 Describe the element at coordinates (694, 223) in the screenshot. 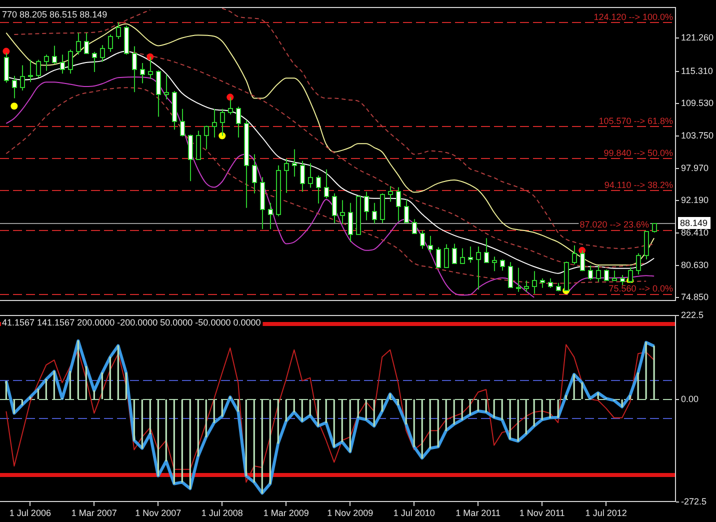

I see `ref-line-label: 88.149` at that location.